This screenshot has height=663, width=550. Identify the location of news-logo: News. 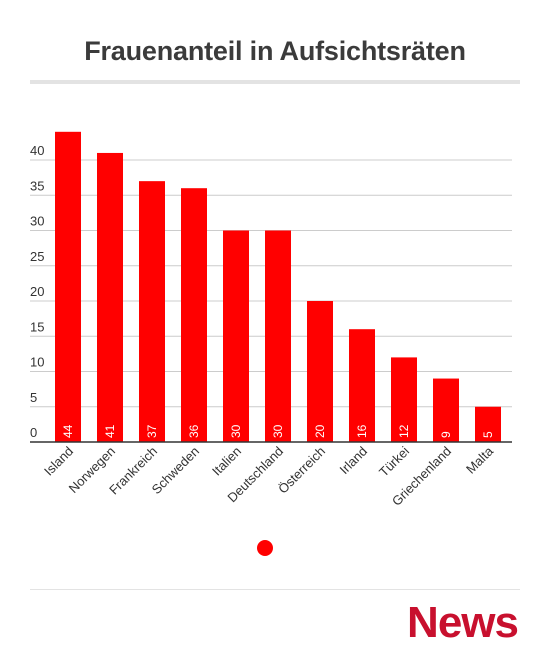
(463, 622).